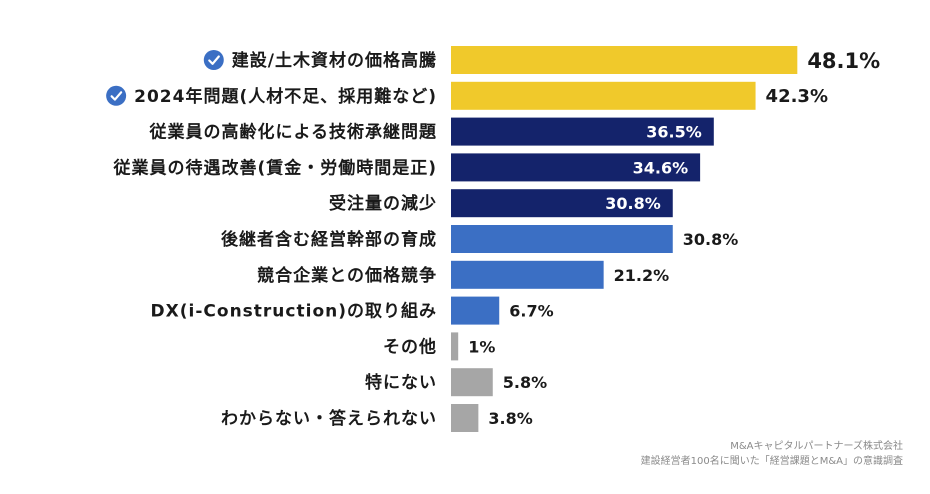  Describe the element at coordinates (510, 418) in the screenshot. I see `value-label: 3.8%` at that location.